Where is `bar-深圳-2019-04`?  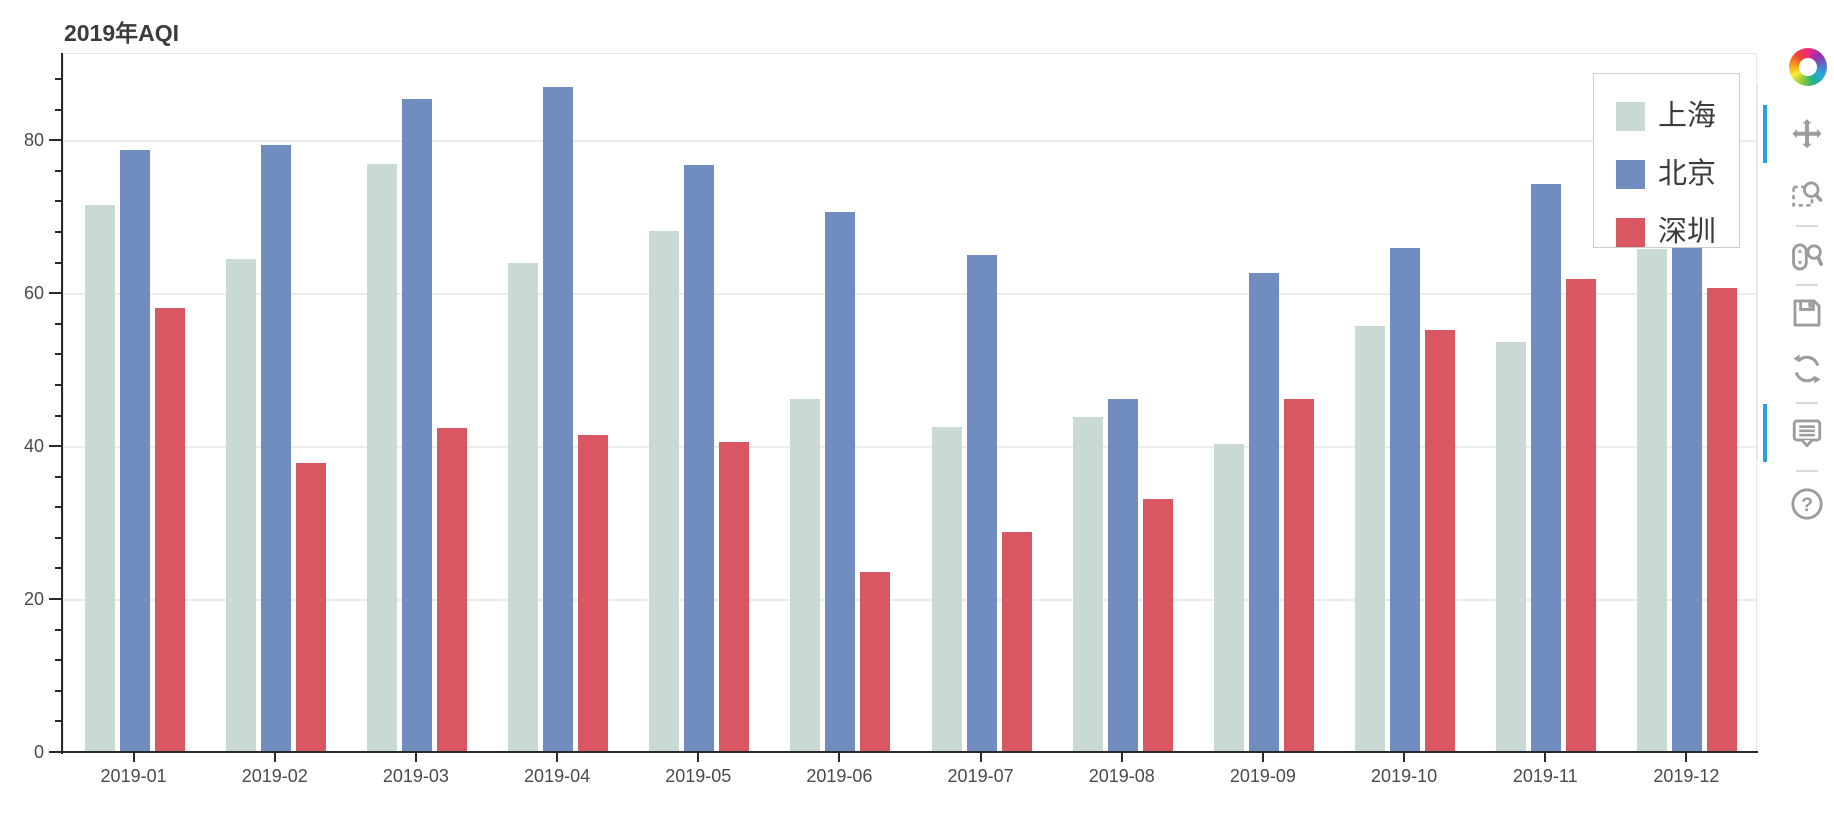 bar-深圳-2019-04 is located at coordinates (593, 593).